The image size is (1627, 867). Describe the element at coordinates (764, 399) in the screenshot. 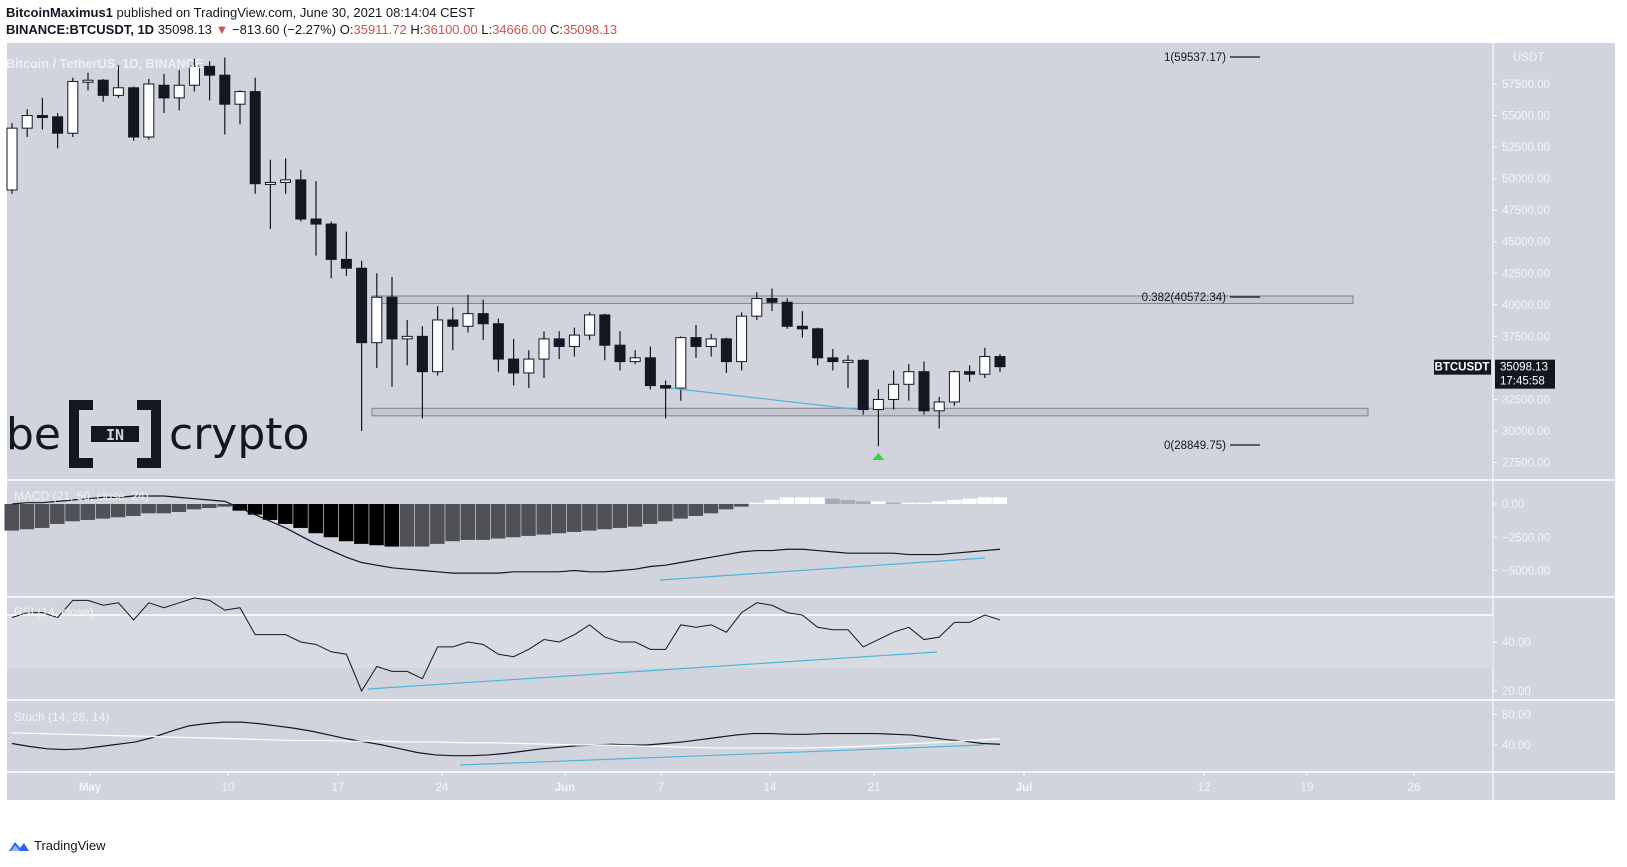

I see `price-trendline` at that location.